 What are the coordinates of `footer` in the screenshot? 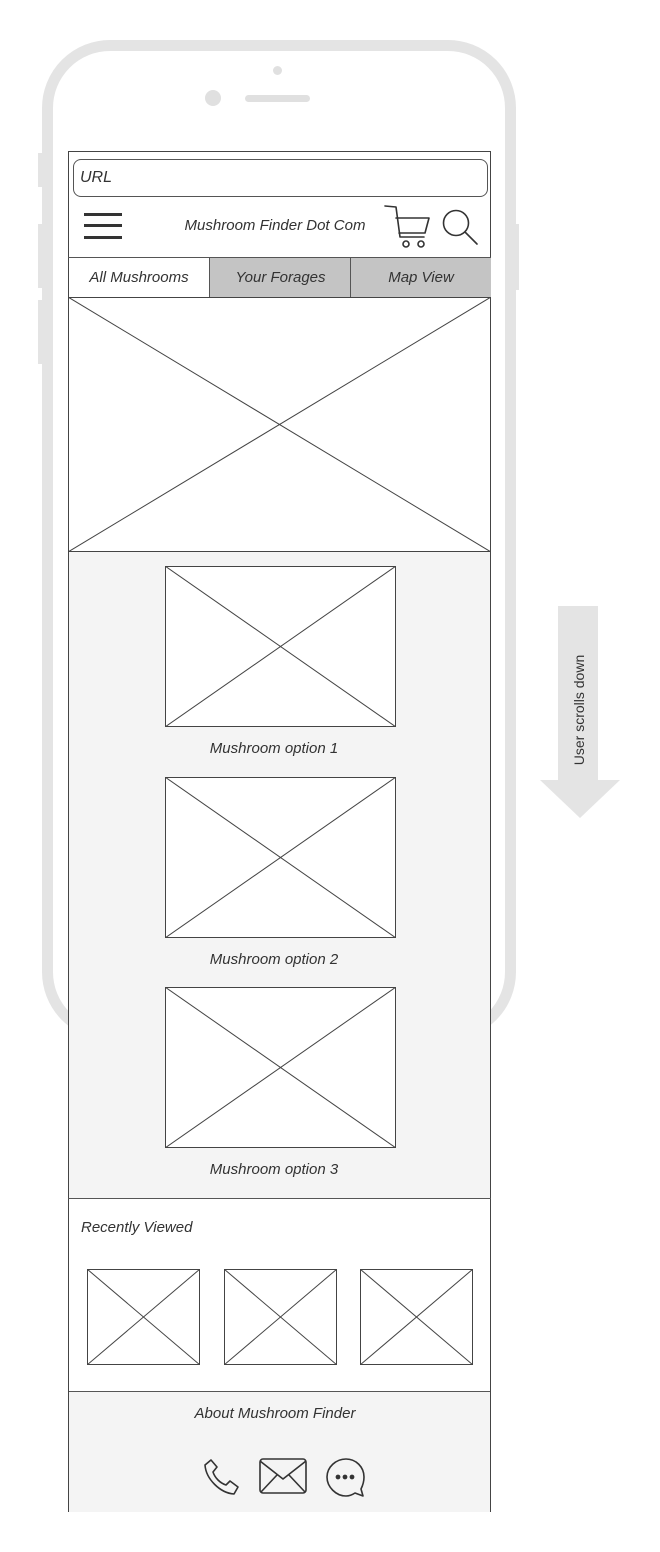 It's located at (279, 1451).